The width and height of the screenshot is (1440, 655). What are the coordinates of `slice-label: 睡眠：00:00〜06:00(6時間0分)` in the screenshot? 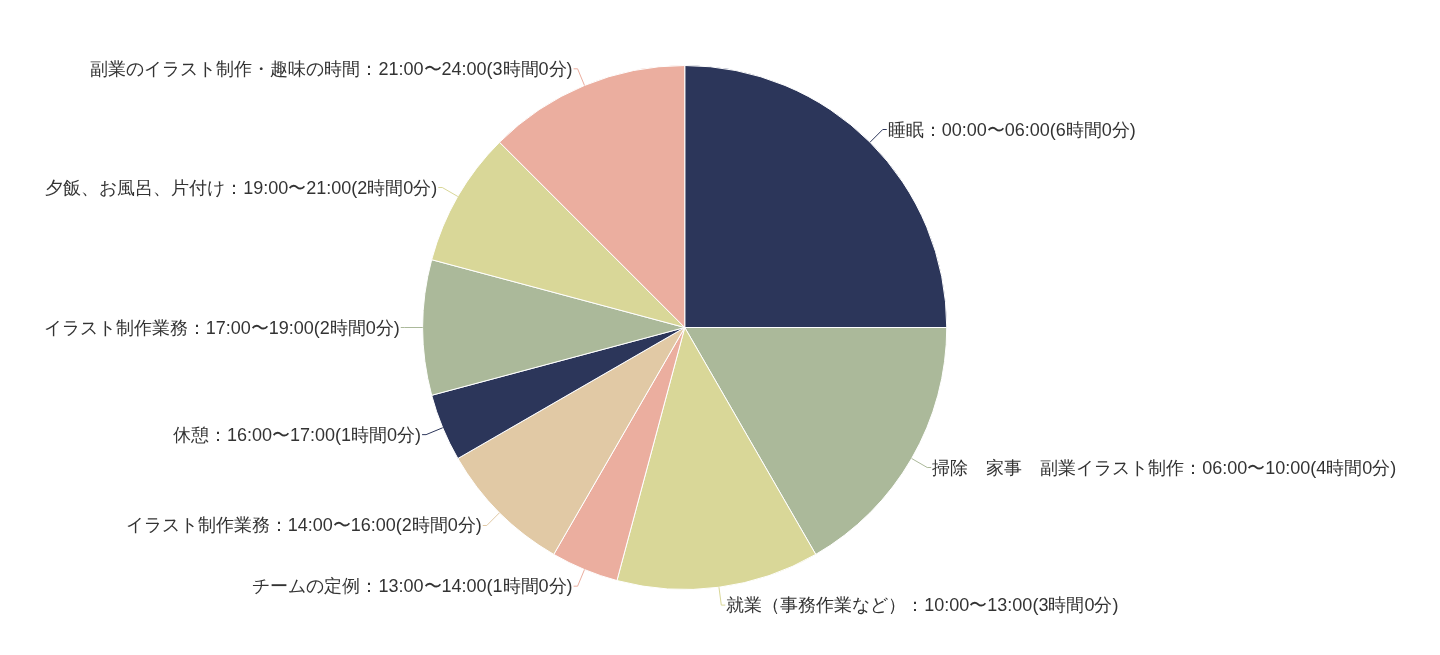 It's located at (1011, 129).